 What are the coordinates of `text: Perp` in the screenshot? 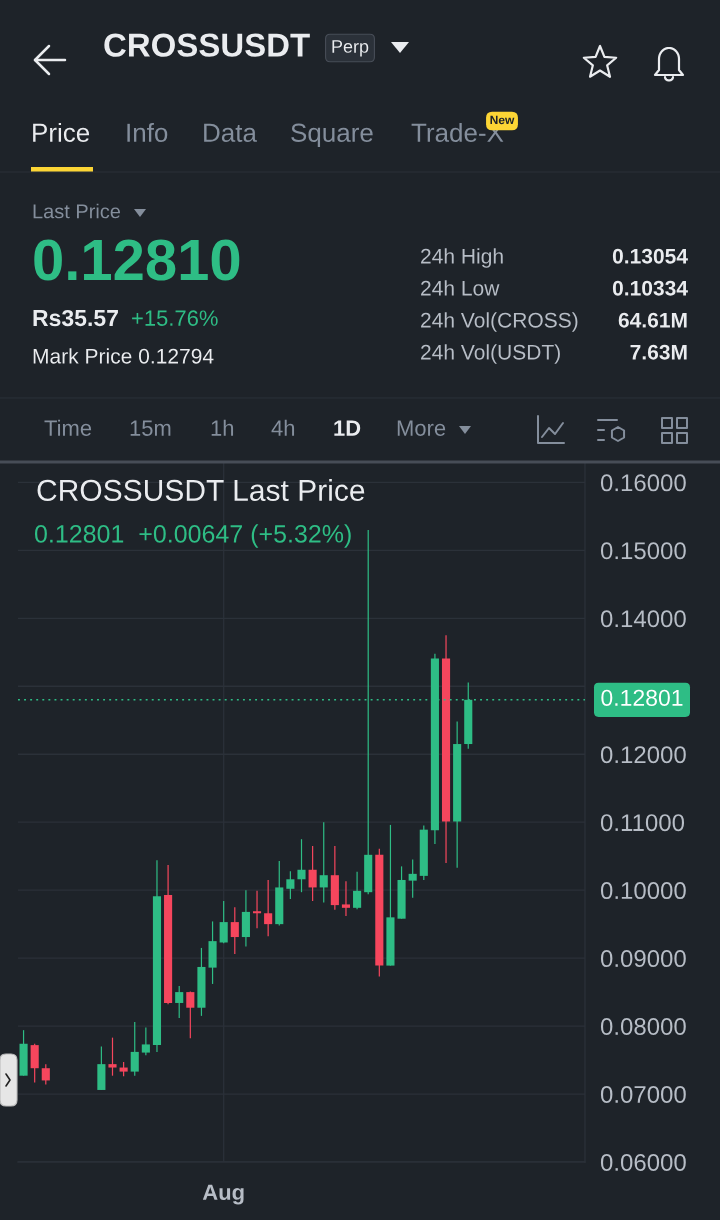 It's located at (350, 48).